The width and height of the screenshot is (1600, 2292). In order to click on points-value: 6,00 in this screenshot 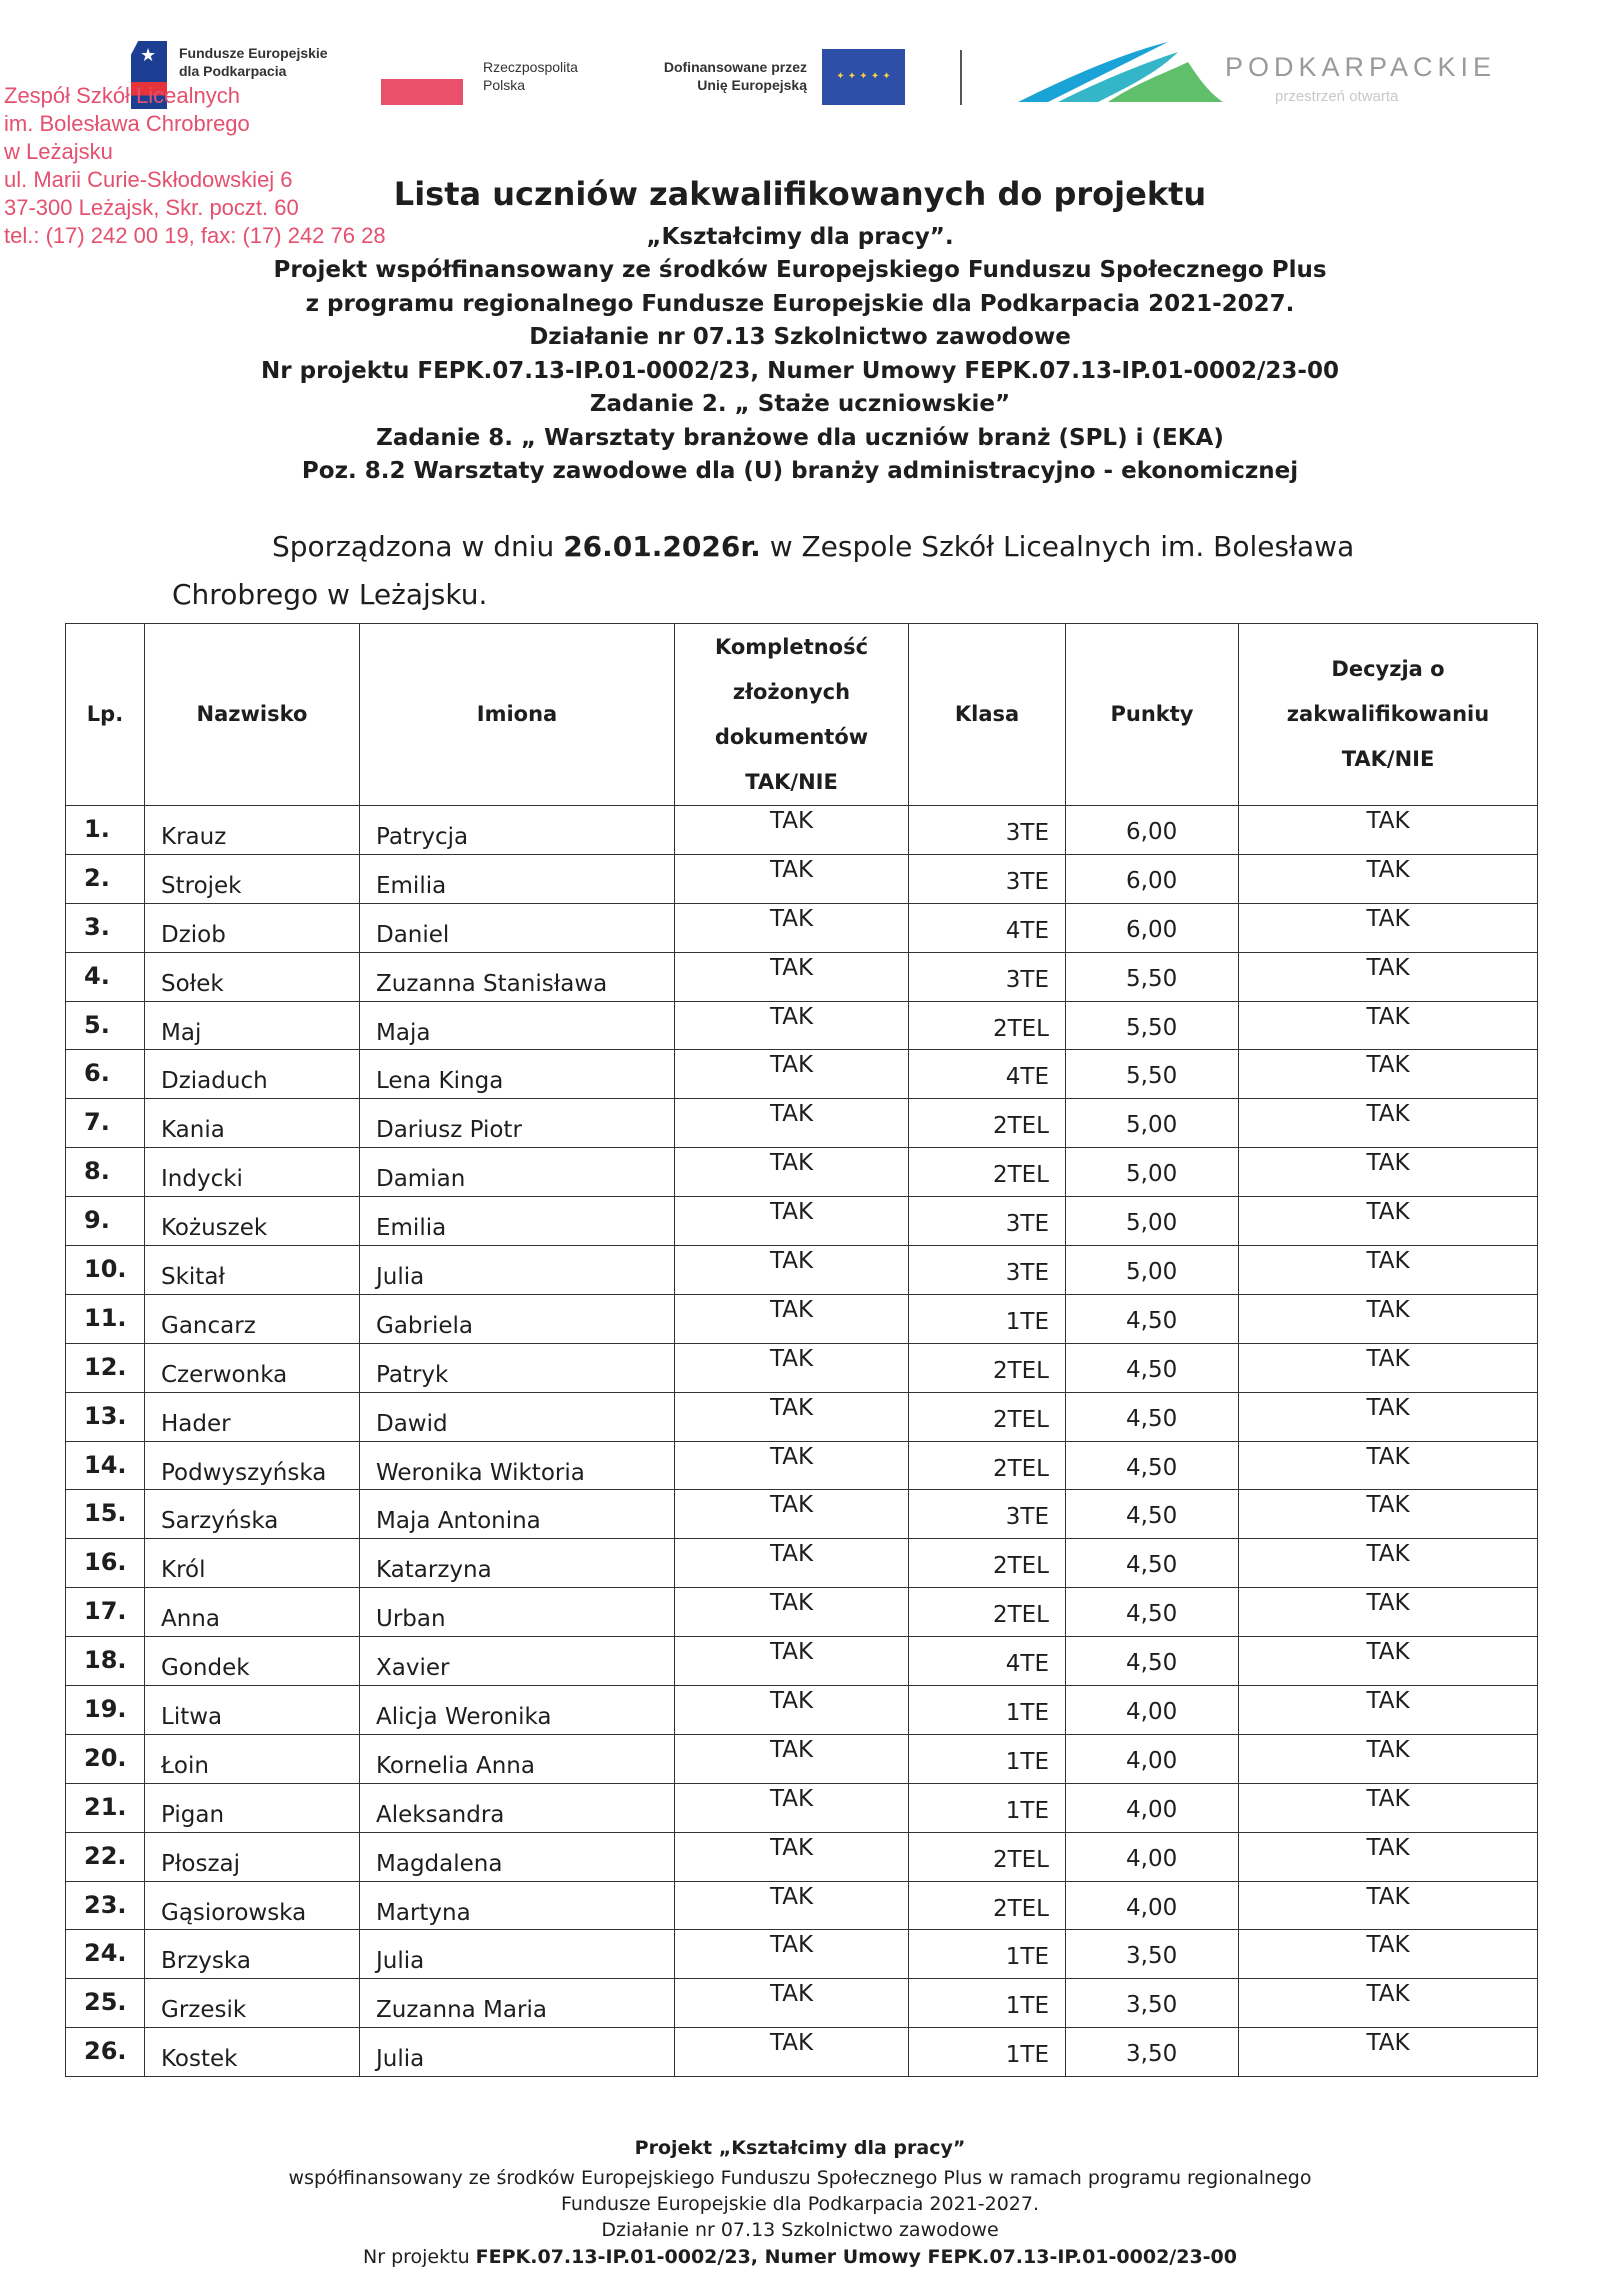, I will do `click(1152, 880)`.